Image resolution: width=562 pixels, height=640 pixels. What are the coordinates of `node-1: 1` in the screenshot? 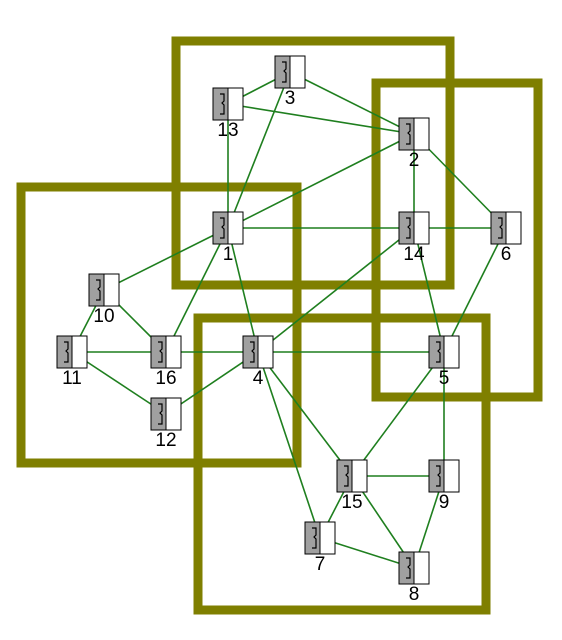 It's located at (228, 238).